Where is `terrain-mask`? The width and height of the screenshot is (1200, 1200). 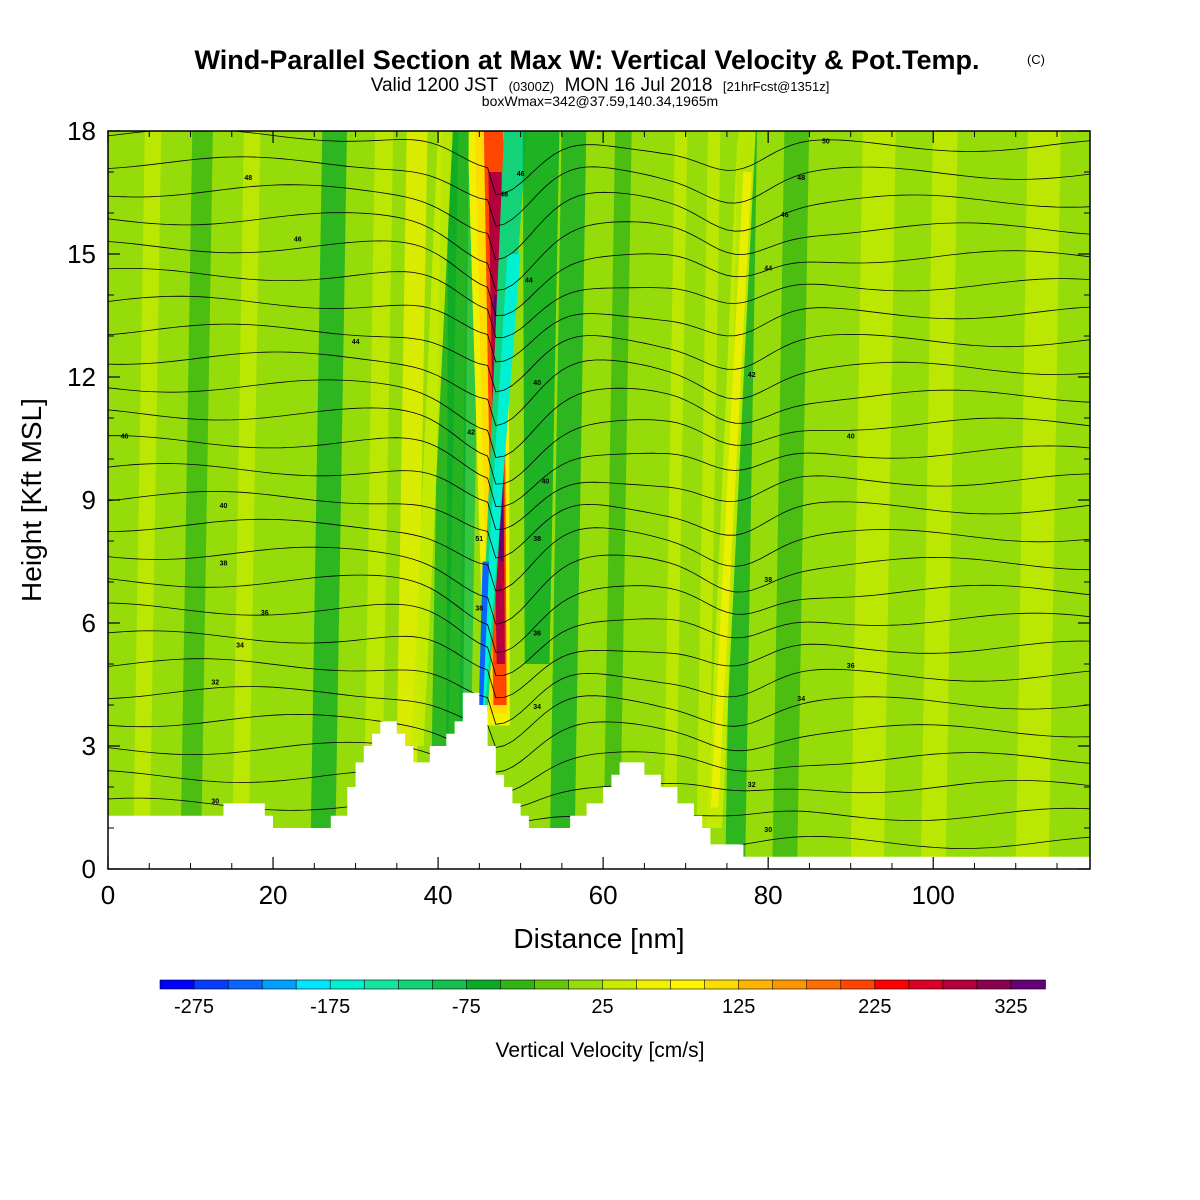
terrain-mask is located at coordinates (599, 780).